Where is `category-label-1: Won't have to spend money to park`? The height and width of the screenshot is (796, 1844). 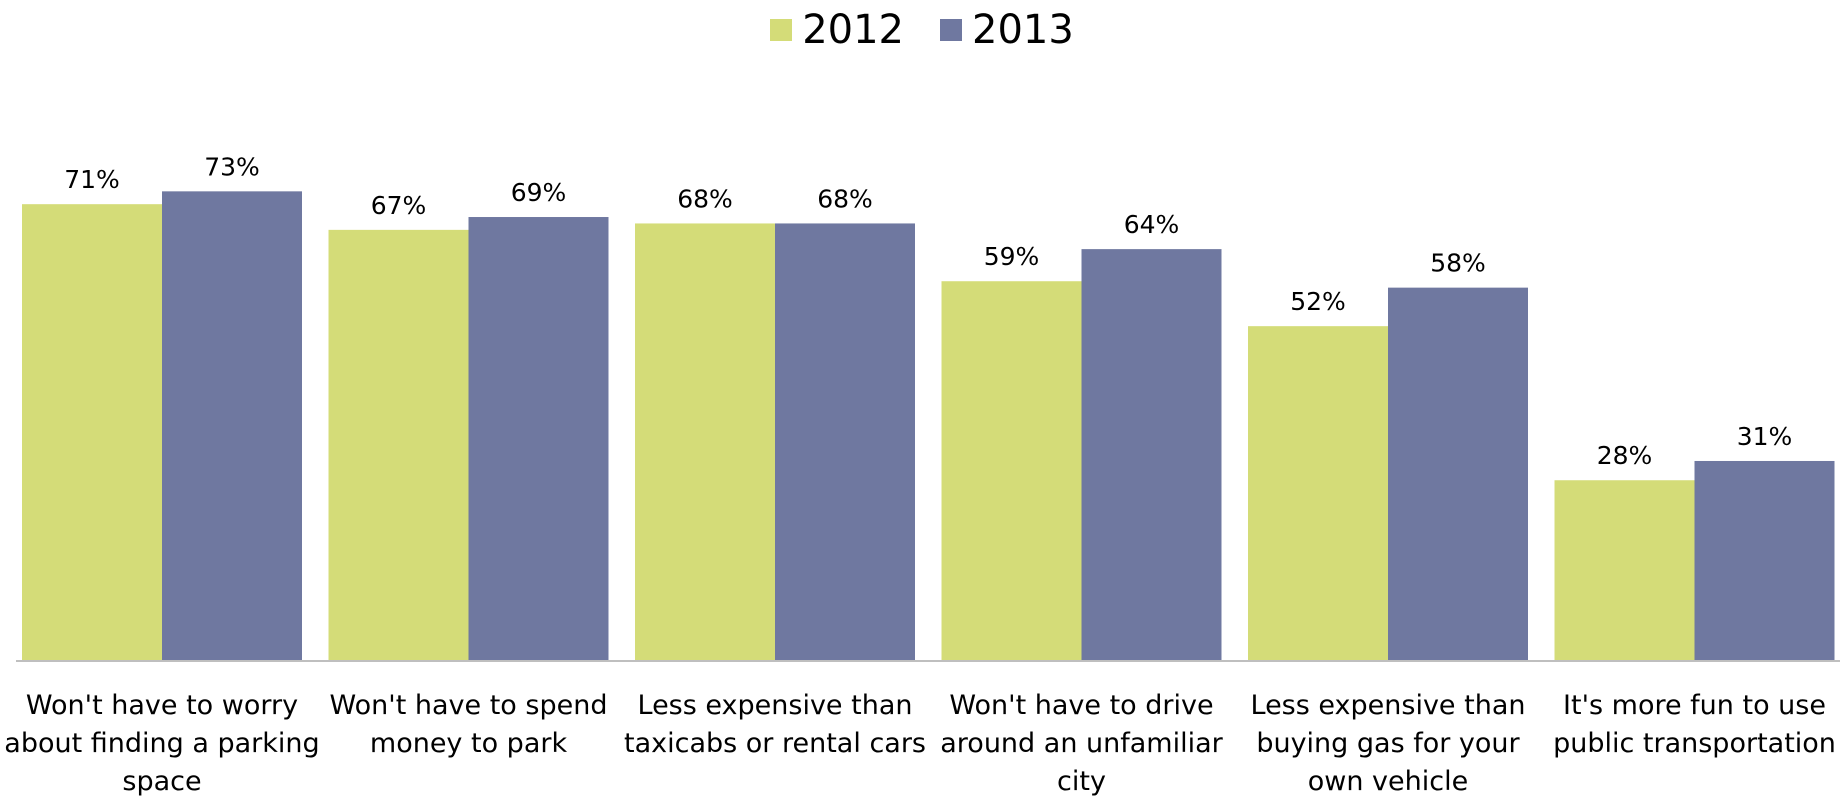 category-label-1: Won't have to spend money to park is located at coordinates (469, 724).